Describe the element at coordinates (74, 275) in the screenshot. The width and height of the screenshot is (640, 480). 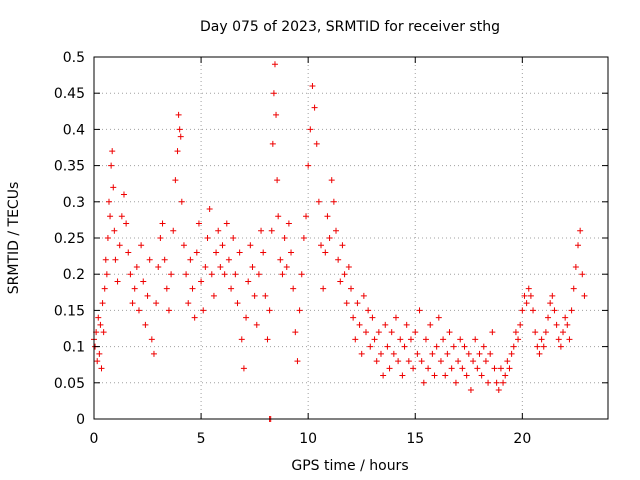
I see `y-tick-label: 0.2` at that location.